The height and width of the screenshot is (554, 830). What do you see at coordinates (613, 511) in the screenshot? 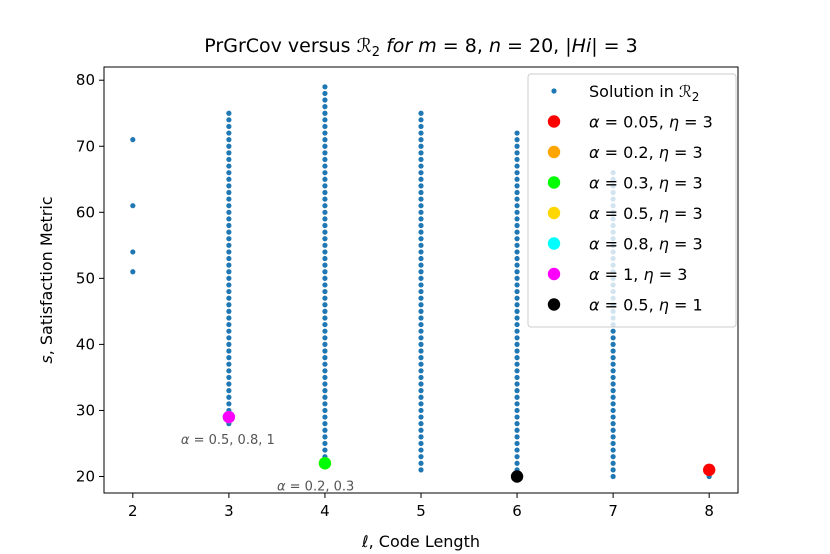
I see `x-tick-label: 7` at bounding box center [613, 511].